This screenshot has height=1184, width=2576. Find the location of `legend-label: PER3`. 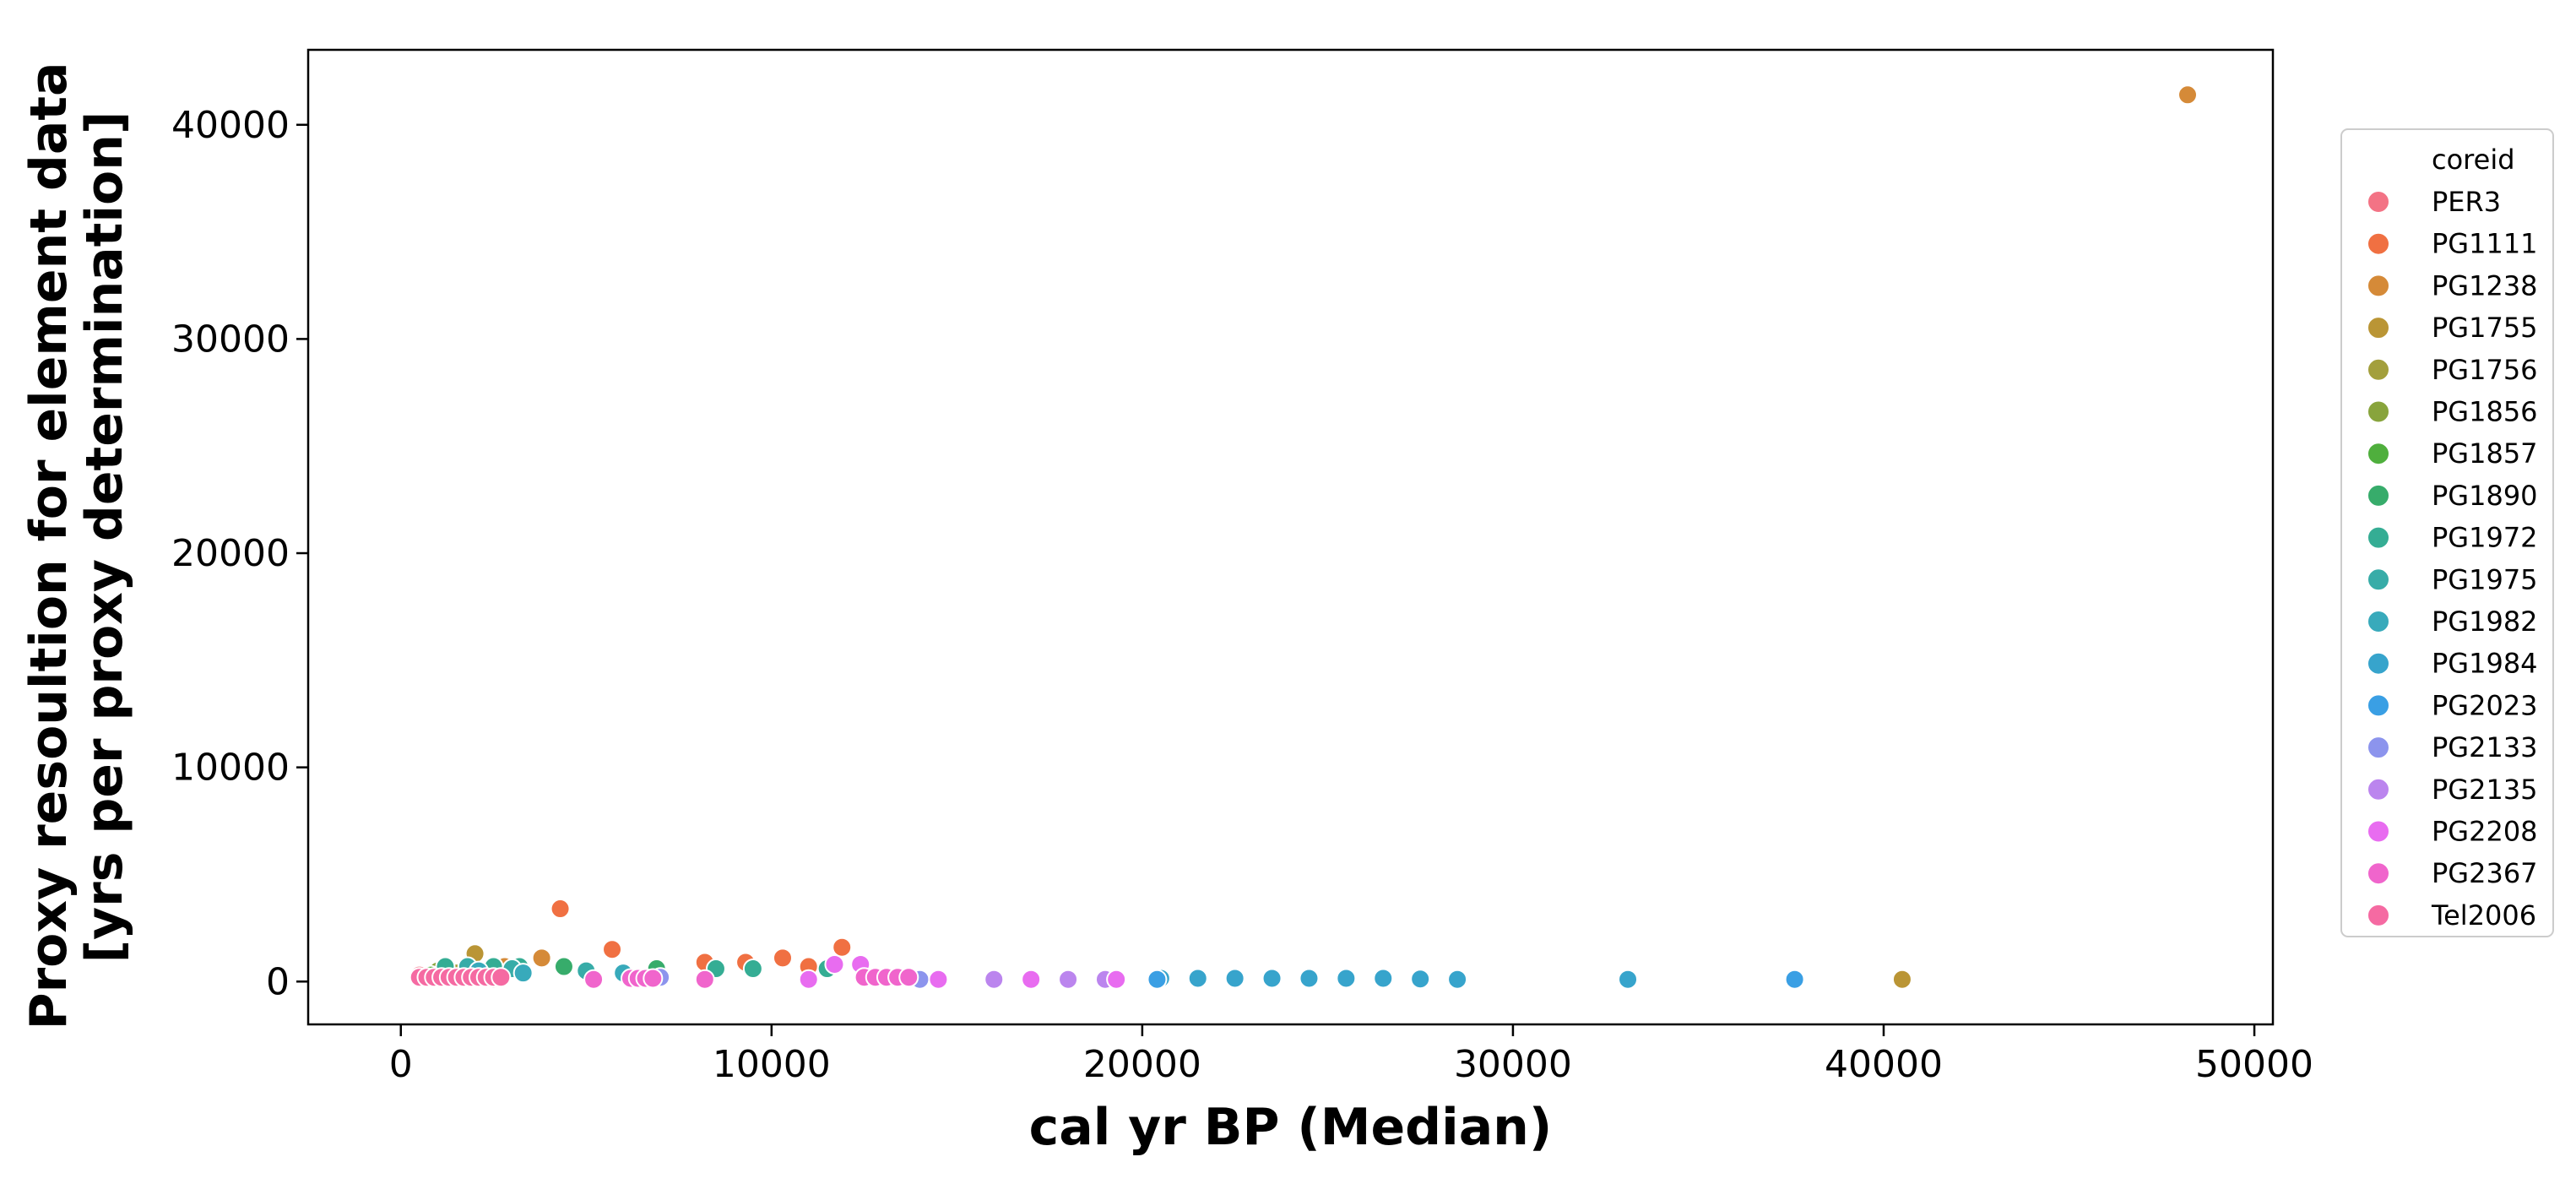

legend-label: PER3 is located at coordinates (2466, 202).